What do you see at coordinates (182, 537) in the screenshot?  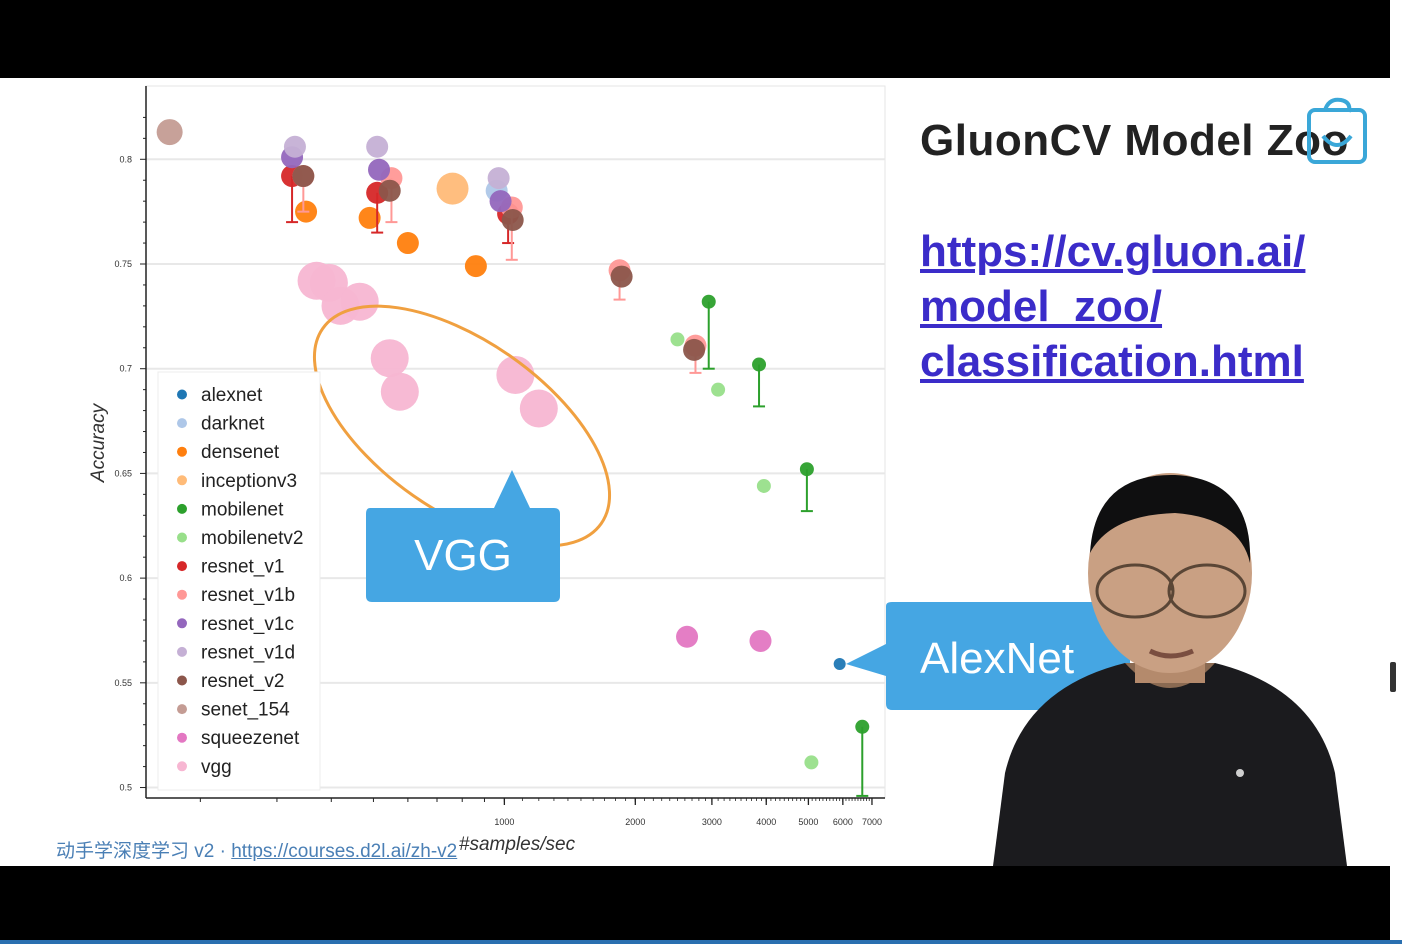 I see `legend-swatch-mobilenetv2` at bounding box center [182, 537].